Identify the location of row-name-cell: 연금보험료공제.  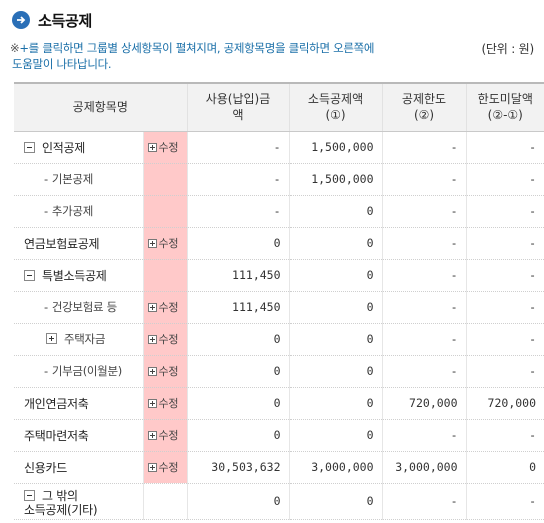
(78, 243).